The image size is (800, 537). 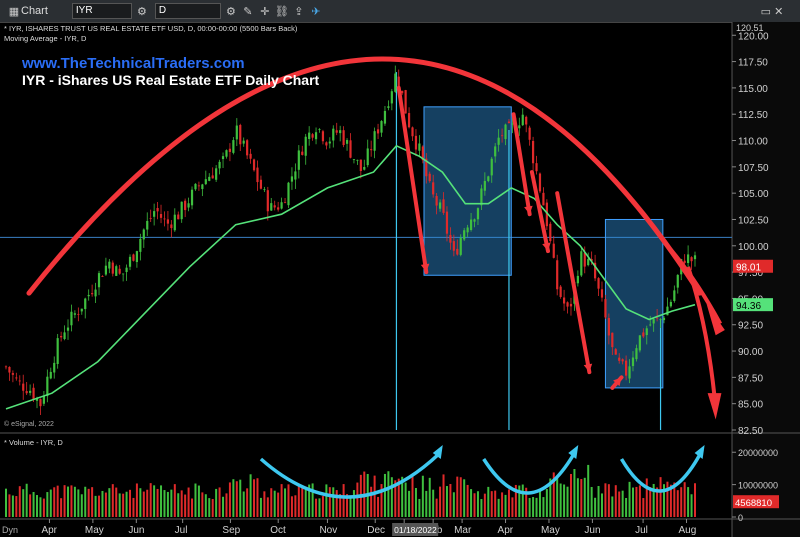 What do you see at coordinates (141, 11) in the screenshot?
I see `symbol-search-icon: ⚙` at bounding box center [141, 11].